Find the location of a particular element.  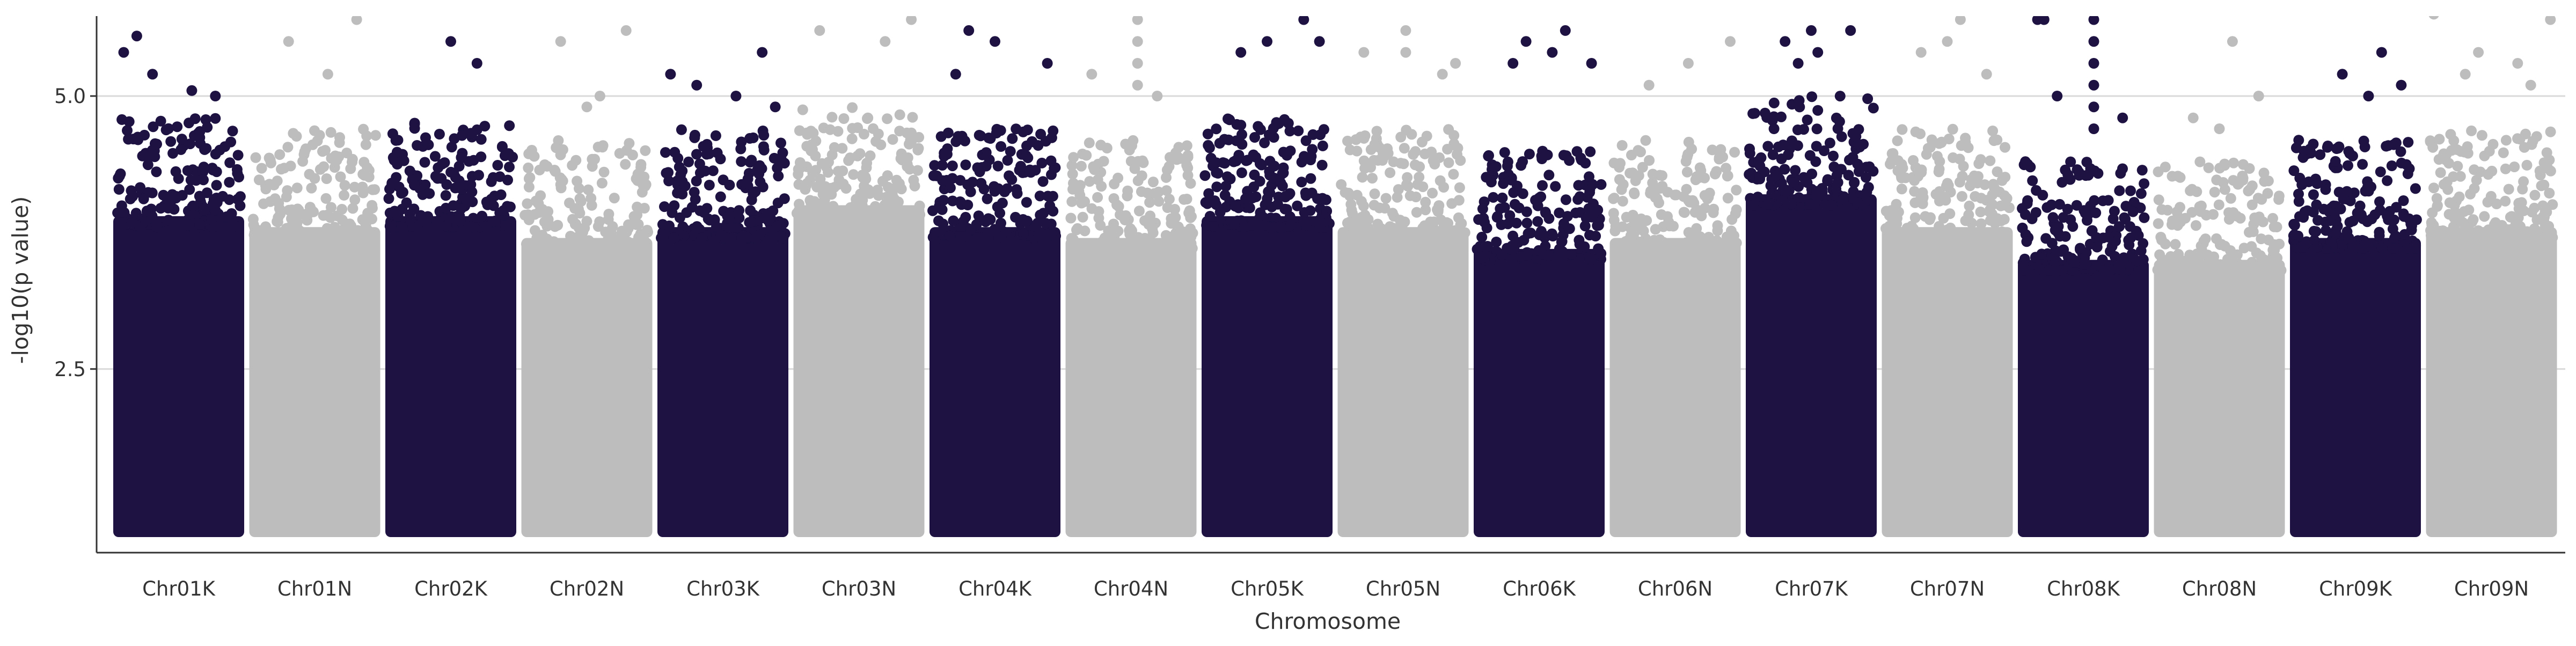

x-tick-label: Chr05N is located at coordinates (1403, 589).